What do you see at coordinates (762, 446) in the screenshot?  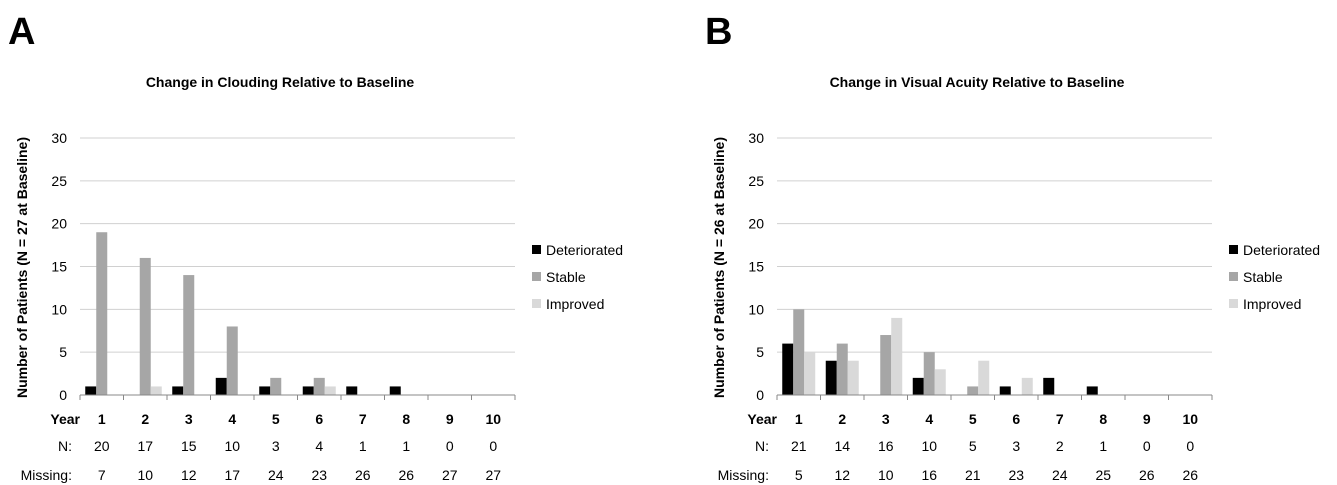 I see `chart-b-n-row-label: N:` at bounding box center [762, 446].